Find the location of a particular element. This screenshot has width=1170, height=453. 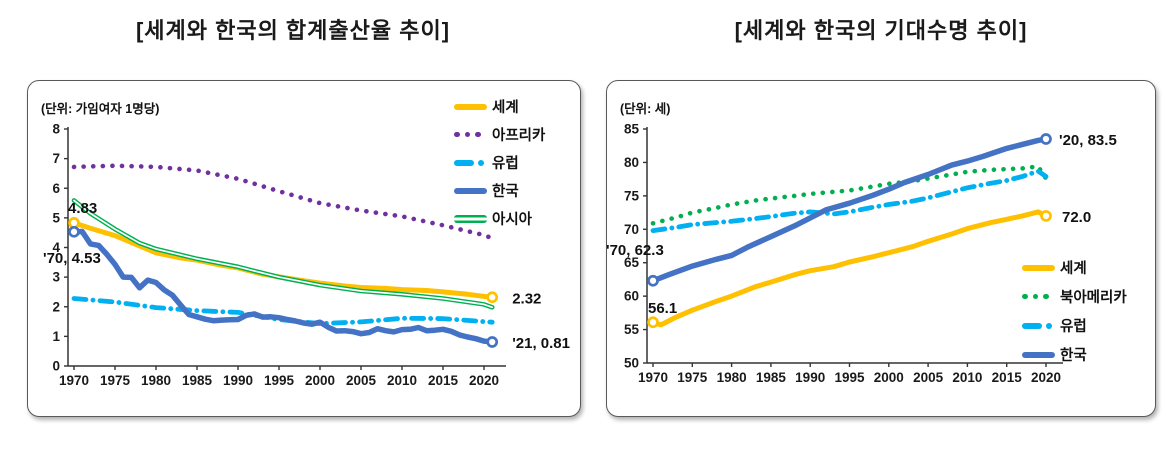

annotation: 56.1 is located at coordinates (662, 308).